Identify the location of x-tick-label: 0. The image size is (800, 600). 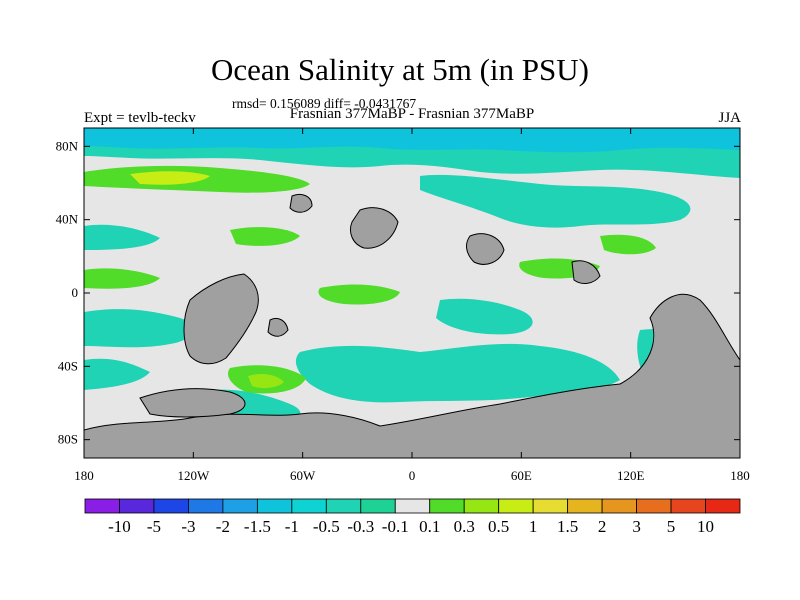
(412, 475).